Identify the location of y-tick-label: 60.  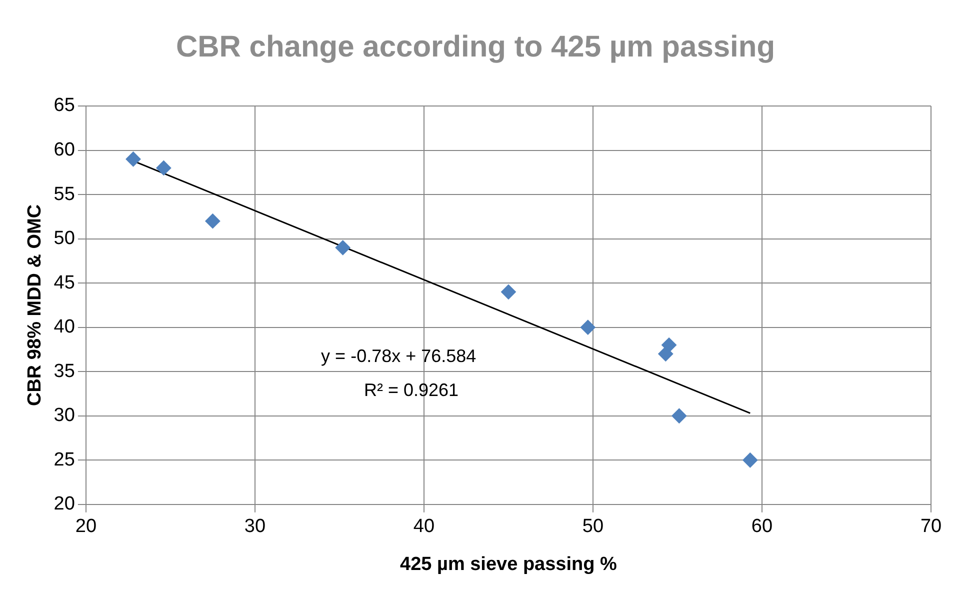
(64, 150).